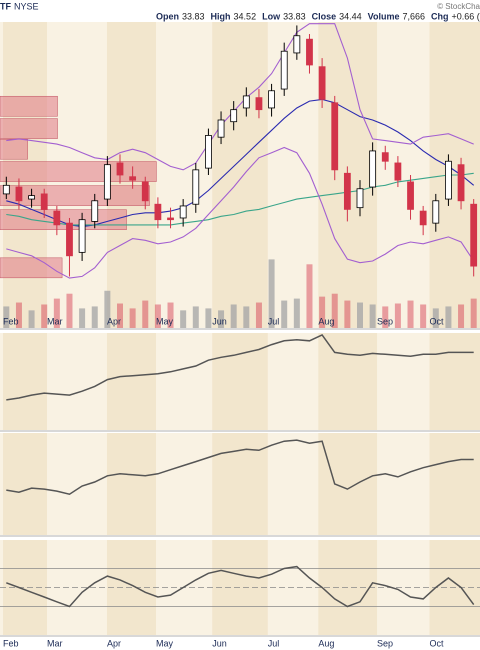 The image size is (480, 650). I want to click on quote-label: Chg, so click(440, 16).